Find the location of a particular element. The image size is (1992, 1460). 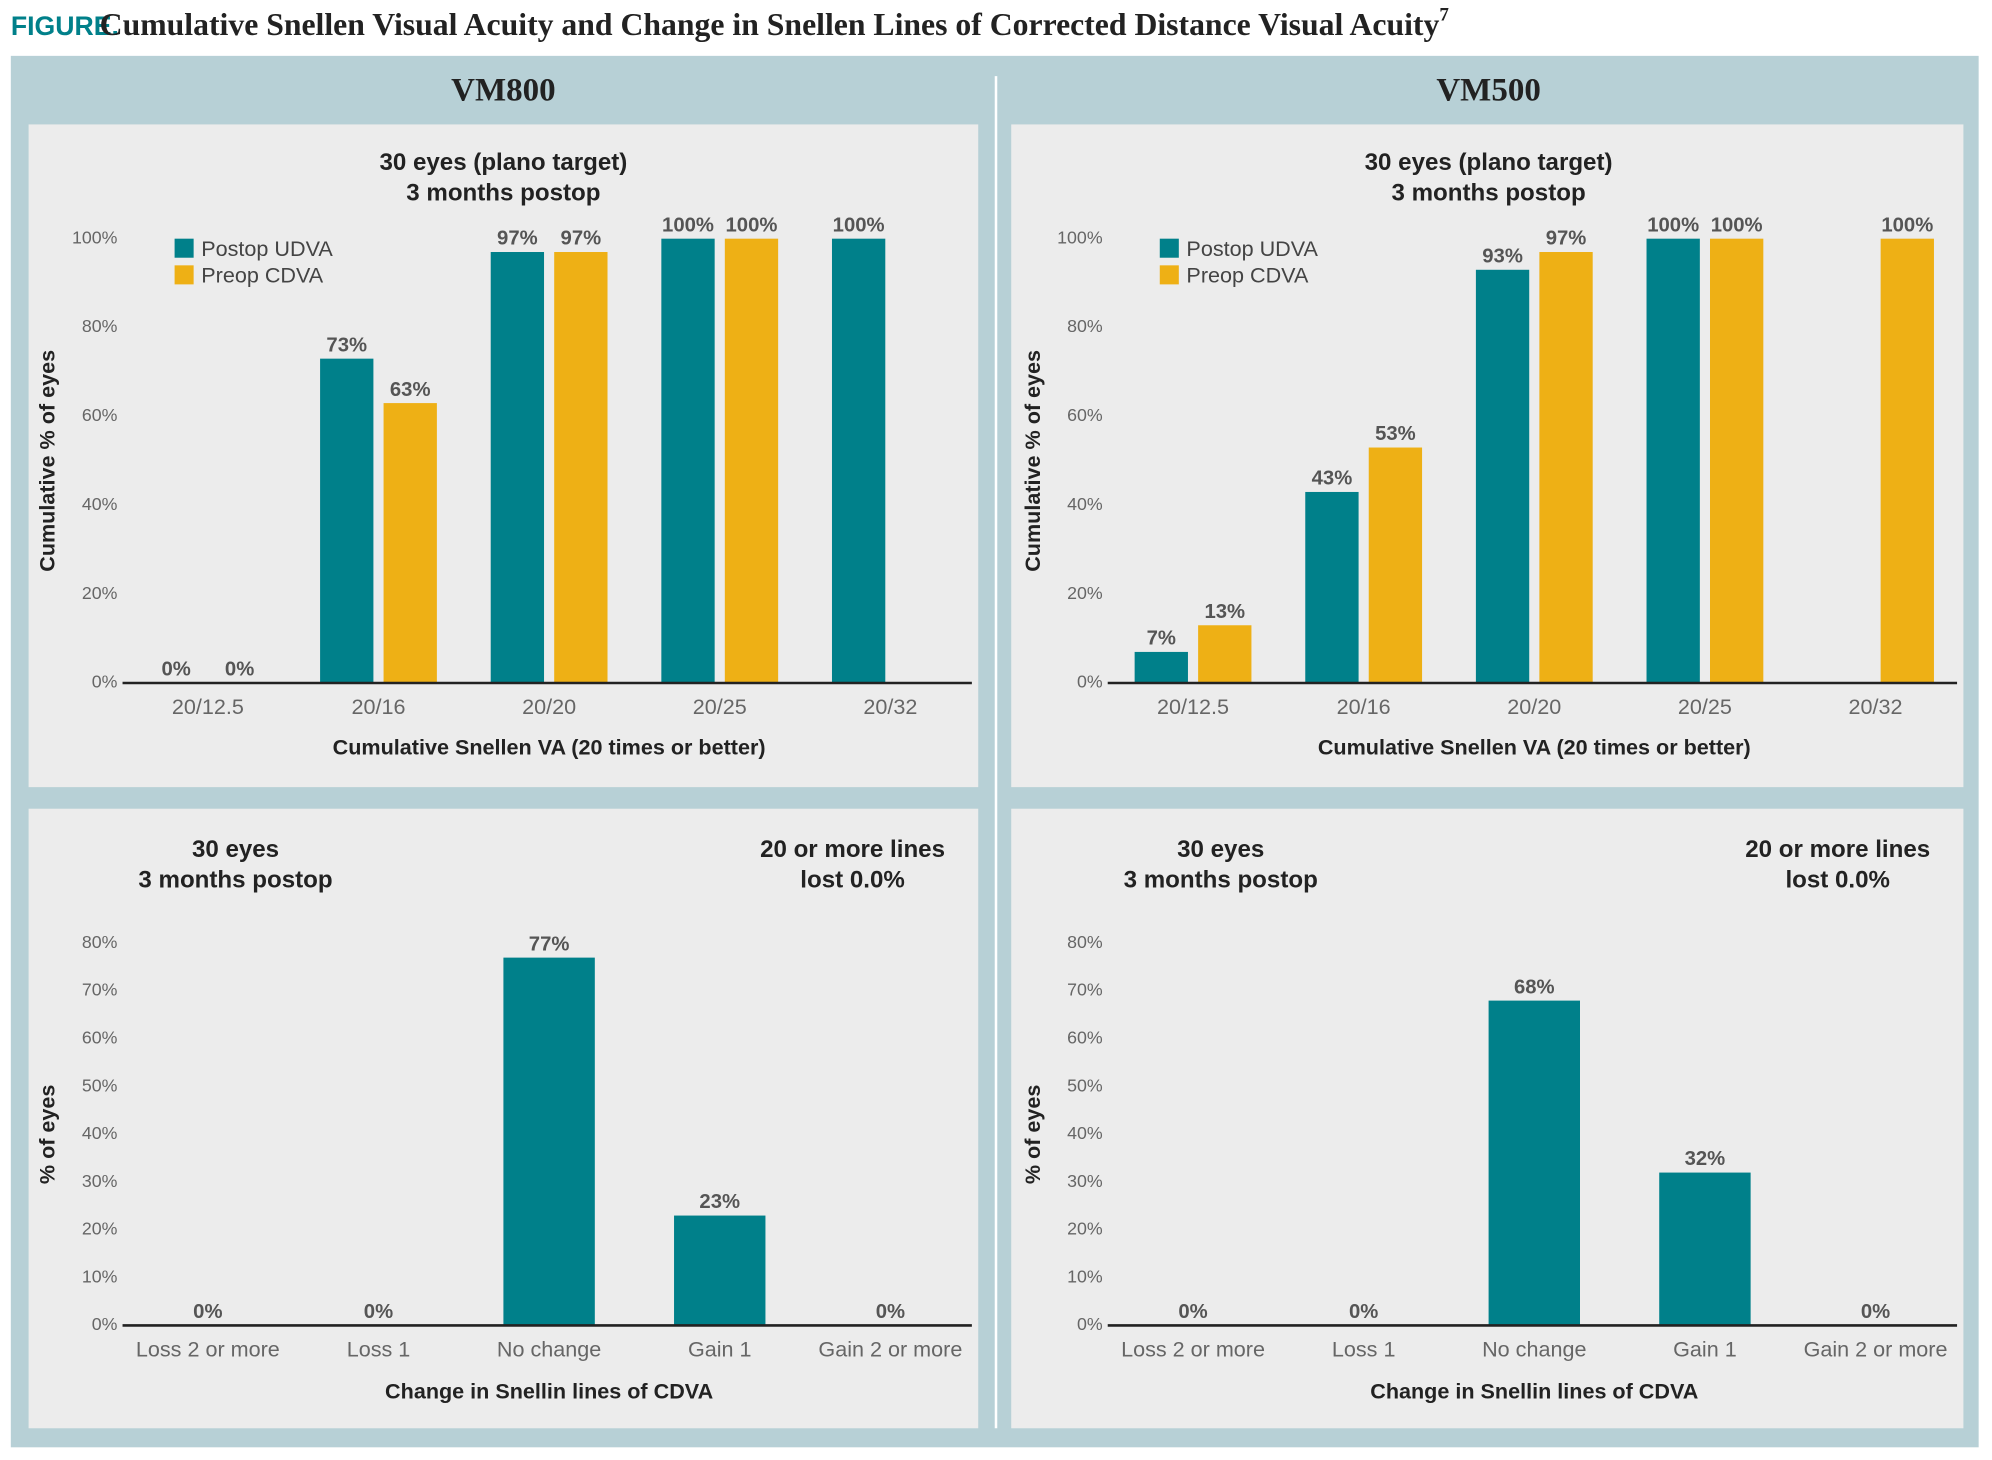

x-tick-label: Gain 2 or more is located at coordinates (890, 1349).